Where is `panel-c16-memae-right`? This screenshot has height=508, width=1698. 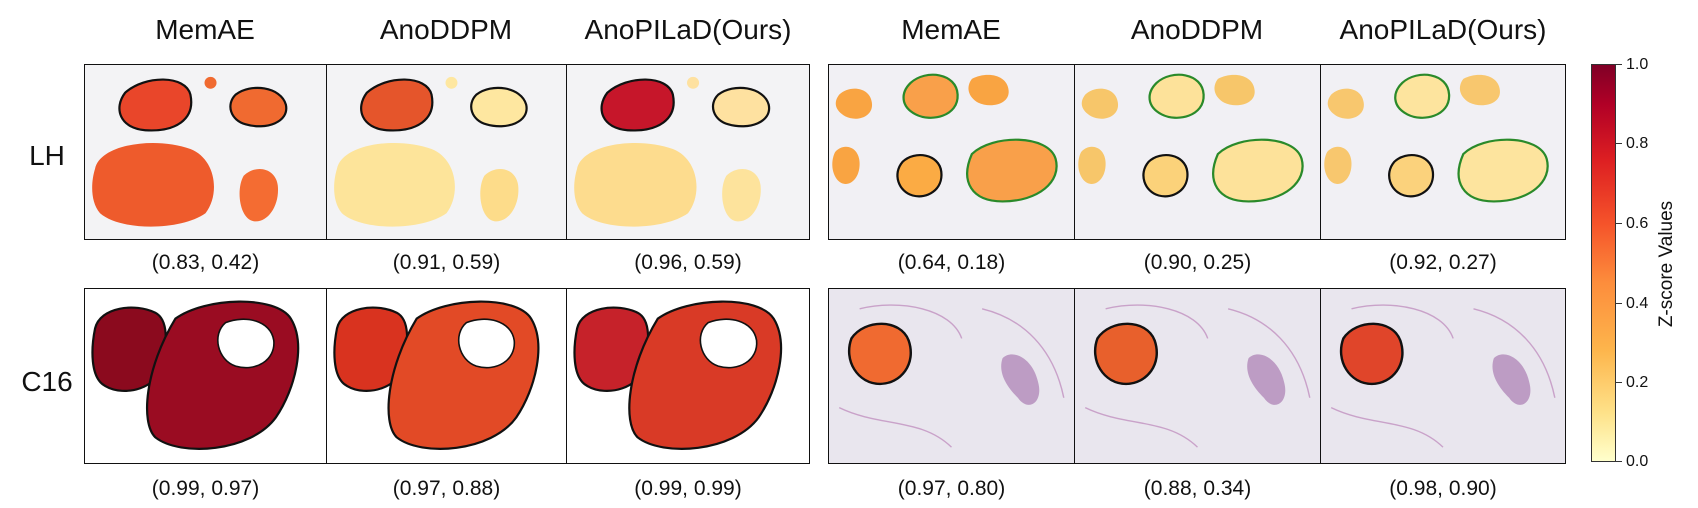
panel-c16-memae-right is located at coordinates (951, 376).